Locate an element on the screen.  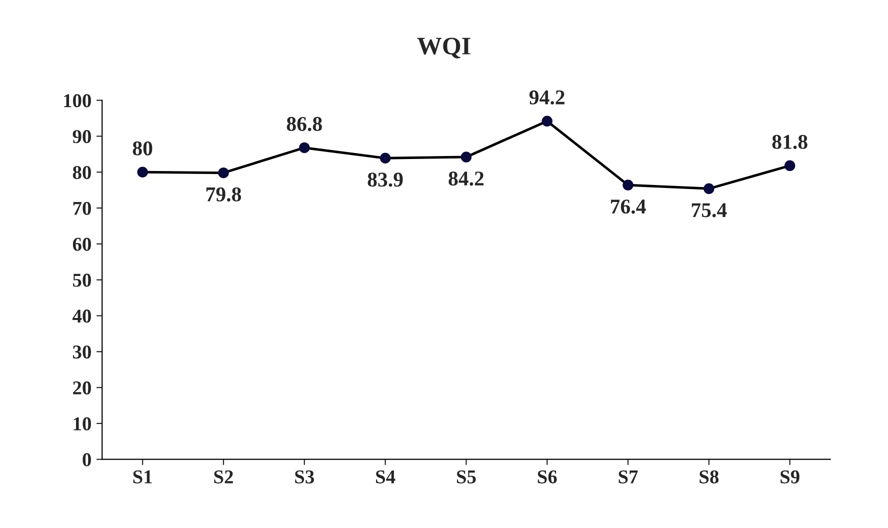
x-tick-label: S3 is located at coordinates (304, 477).